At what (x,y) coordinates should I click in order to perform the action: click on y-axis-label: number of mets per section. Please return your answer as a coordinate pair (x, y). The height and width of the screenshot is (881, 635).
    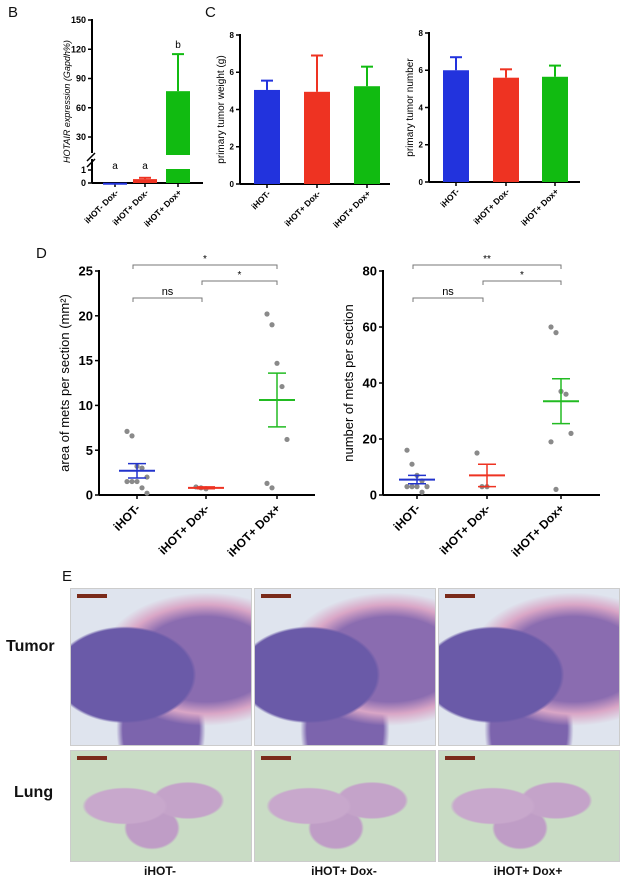
    Looking at the image, I should click on (348, 383).